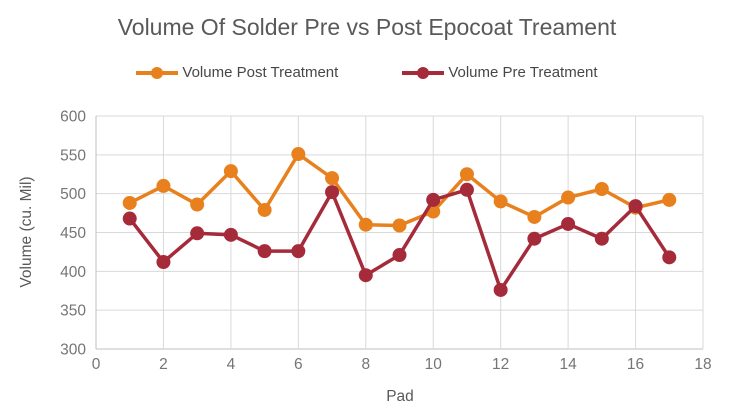 The image size is (734, 420). What do you see at coordinates (231, 364) in the screenshot?
I see `x-tick-label: 4` at bounding box center [231, 364].